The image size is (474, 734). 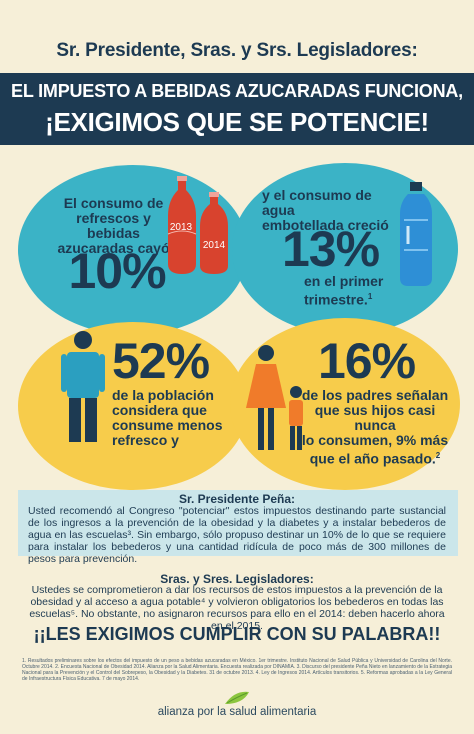 I want to click on parents-text-line: que sus hijos casi nunca, so click(x=375, y=417).